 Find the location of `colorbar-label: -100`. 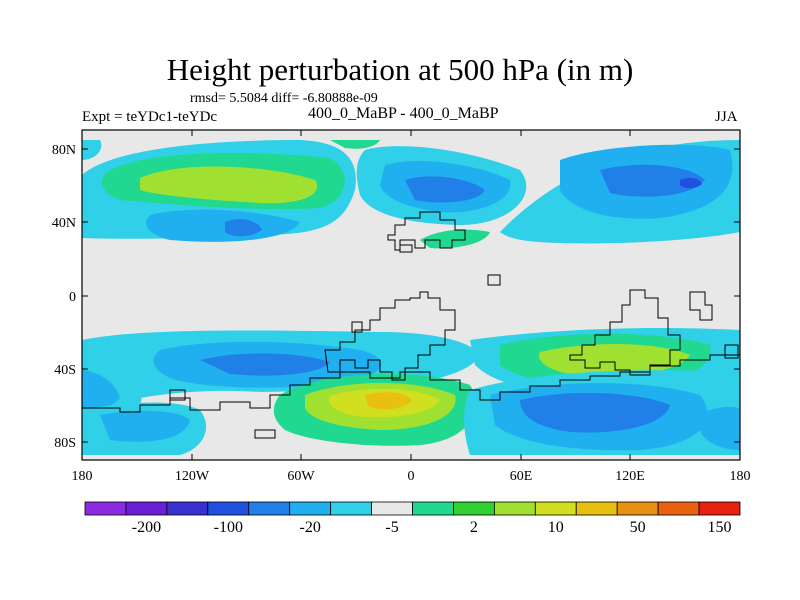

colorbar-label: -100 is located at coordinates (228, 527).